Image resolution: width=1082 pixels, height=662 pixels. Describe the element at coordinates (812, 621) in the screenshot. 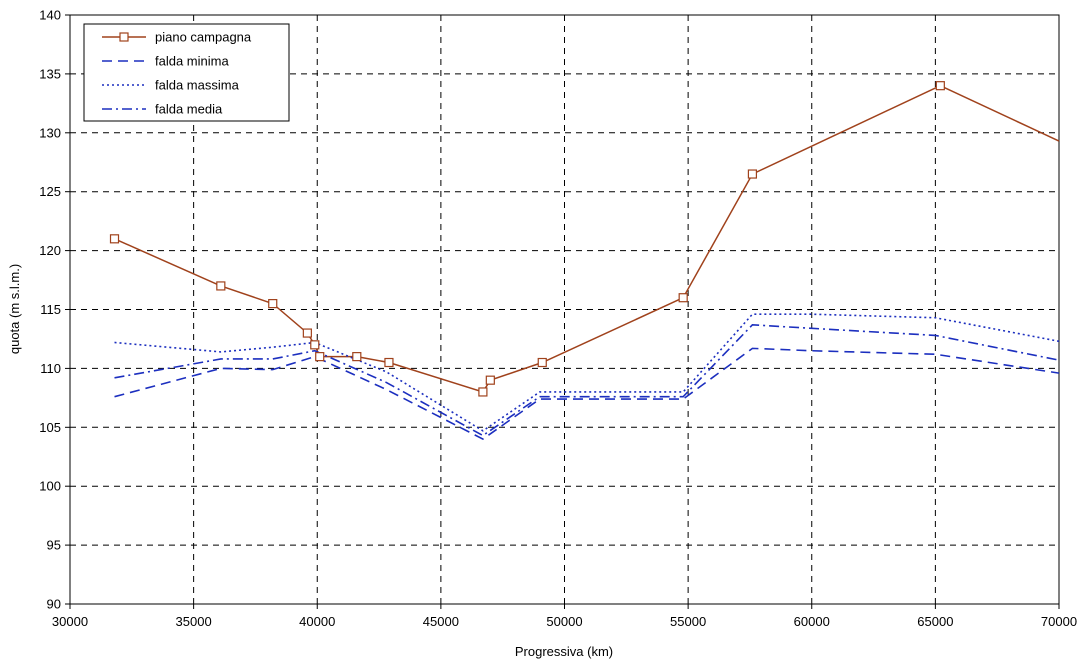

I see `x-tick-label: 60000` at that location.